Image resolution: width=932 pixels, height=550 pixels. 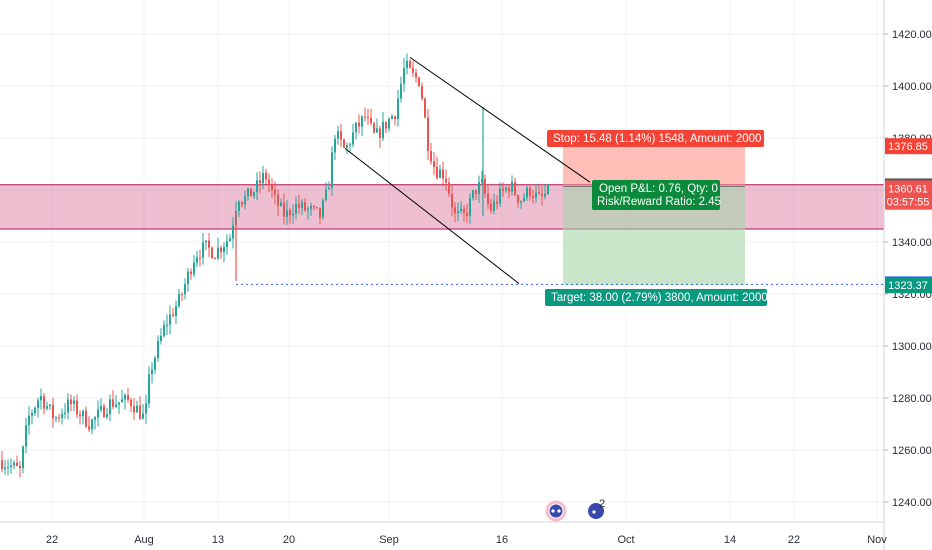 What do you see at coordinates (500, 119) in the screenshot?
I see `channel-upper-line` at bounding box center [500, 119].